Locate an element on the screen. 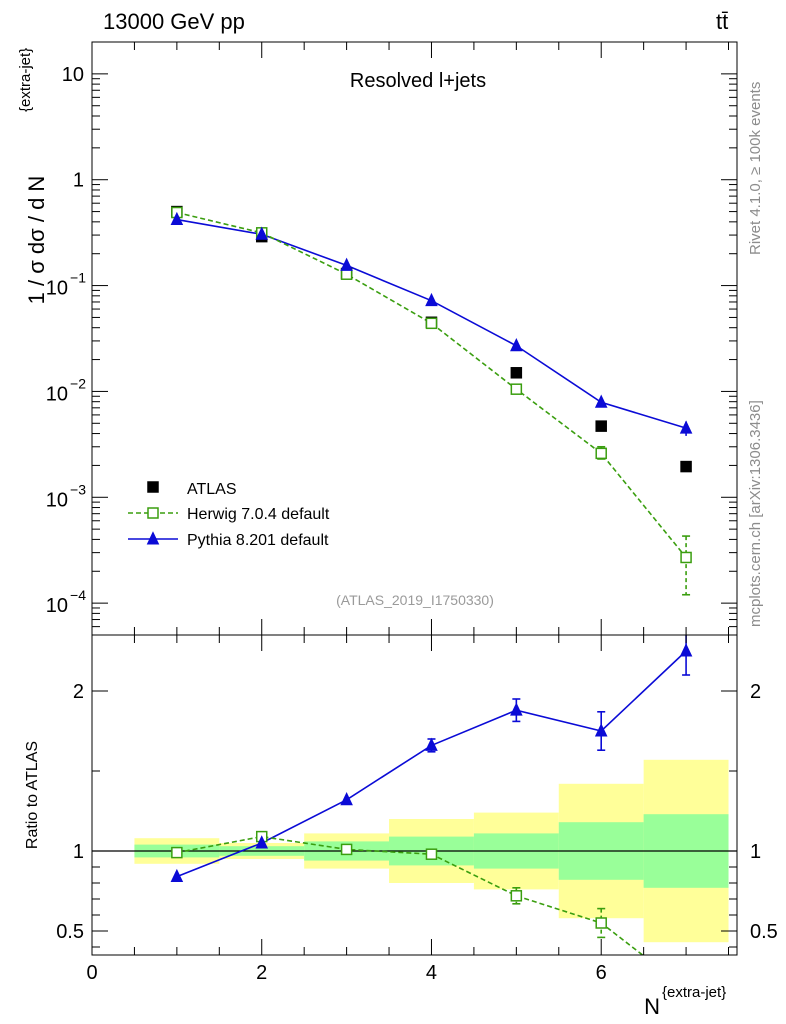 The width and height of the screenshot is (786, 1024). y-tick-exponent: −1 is located at coordinates (78, 278).